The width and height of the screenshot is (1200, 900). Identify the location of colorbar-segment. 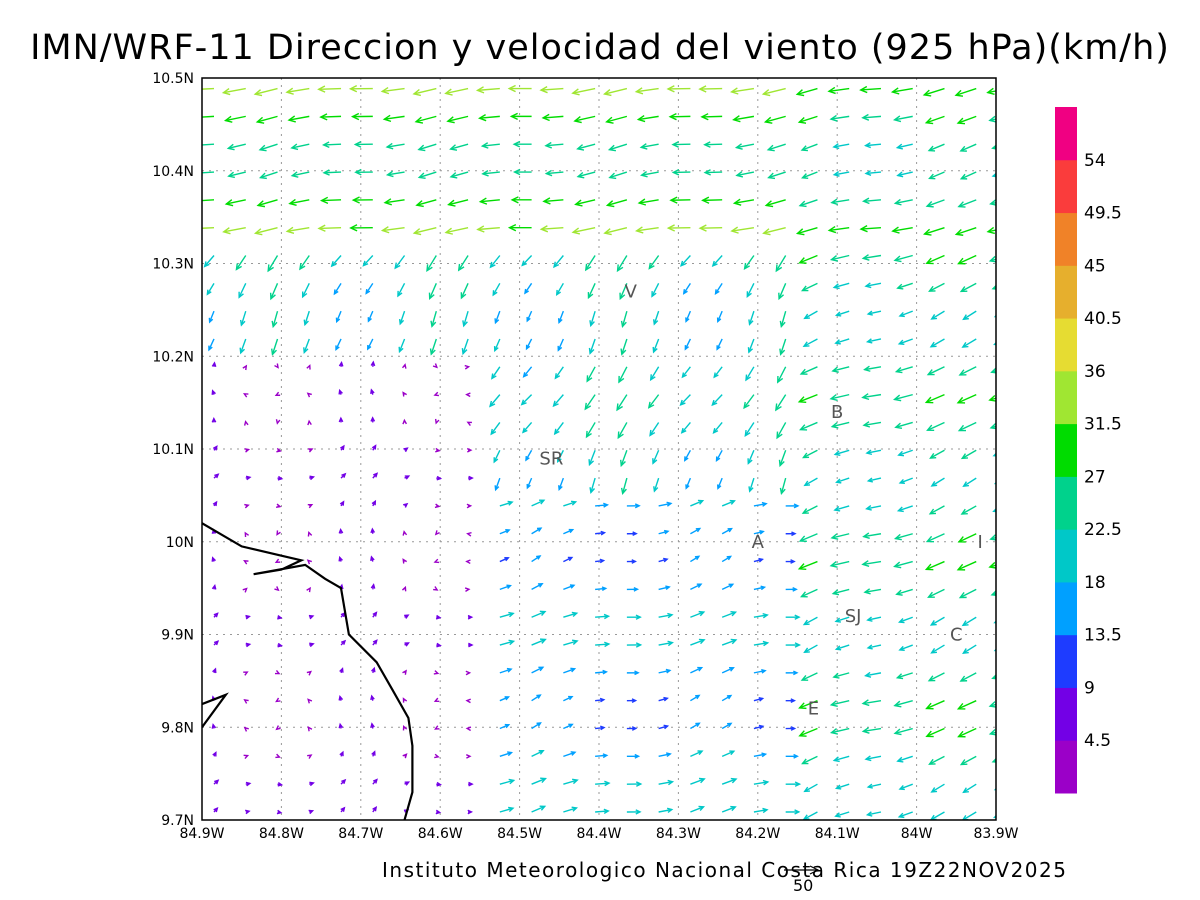
(1066, 134).